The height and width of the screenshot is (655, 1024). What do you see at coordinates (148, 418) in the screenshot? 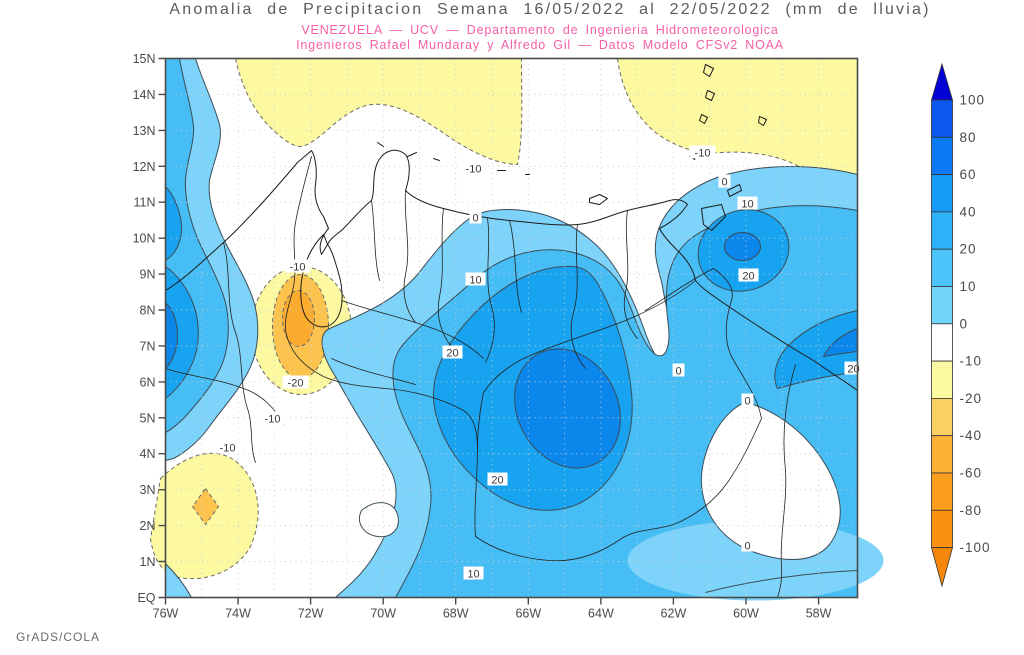
I see `svg-text: 5N` at bounding box center [148, 418].